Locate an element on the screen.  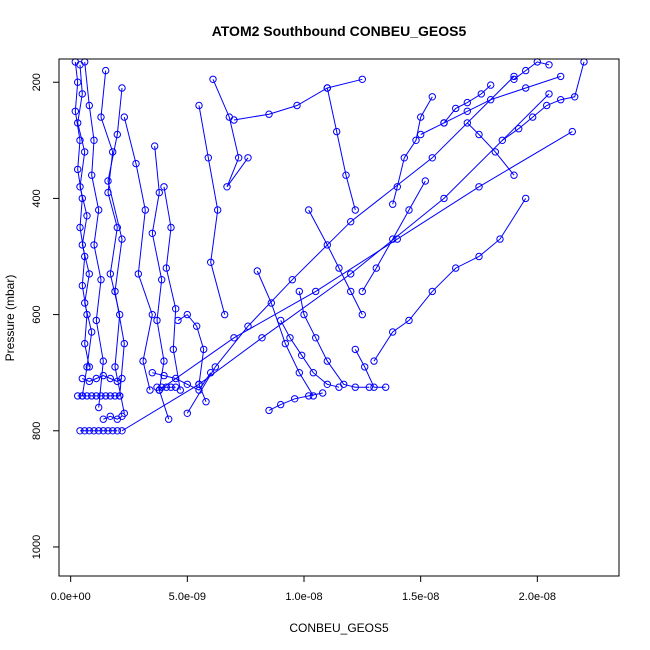
x-tick-label: 5.0e-09 is located at coordinates (187, 597).